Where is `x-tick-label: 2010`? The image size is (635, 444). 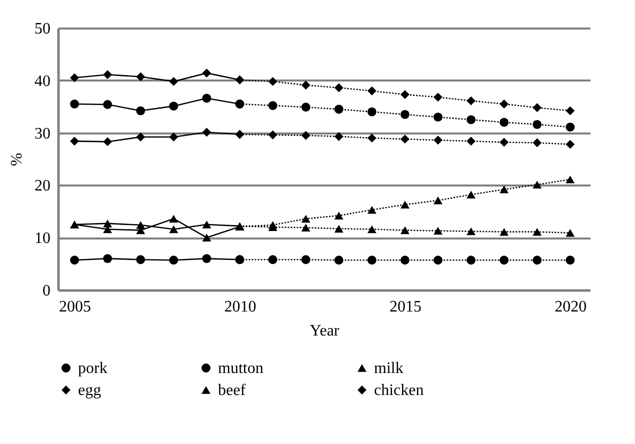
x-tick-label: 2010 is located at coordinates (240, 307).